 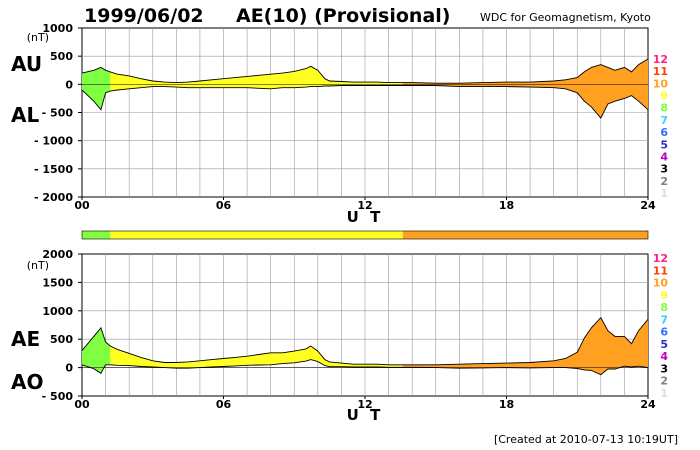 What do you see at coordinates (365, 217) in the screenshot?
I see `au-al-x-axis-label: U T` at bounding box center [365, 217].